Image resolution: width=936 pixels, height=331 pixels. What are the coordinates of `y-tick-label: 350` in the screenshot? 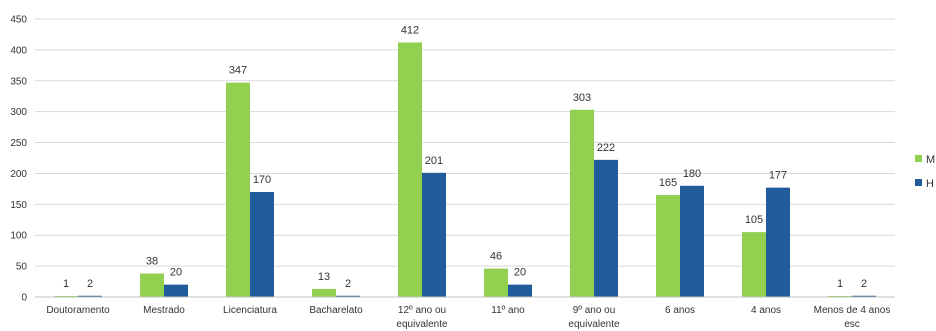 It's located at (18, 81).